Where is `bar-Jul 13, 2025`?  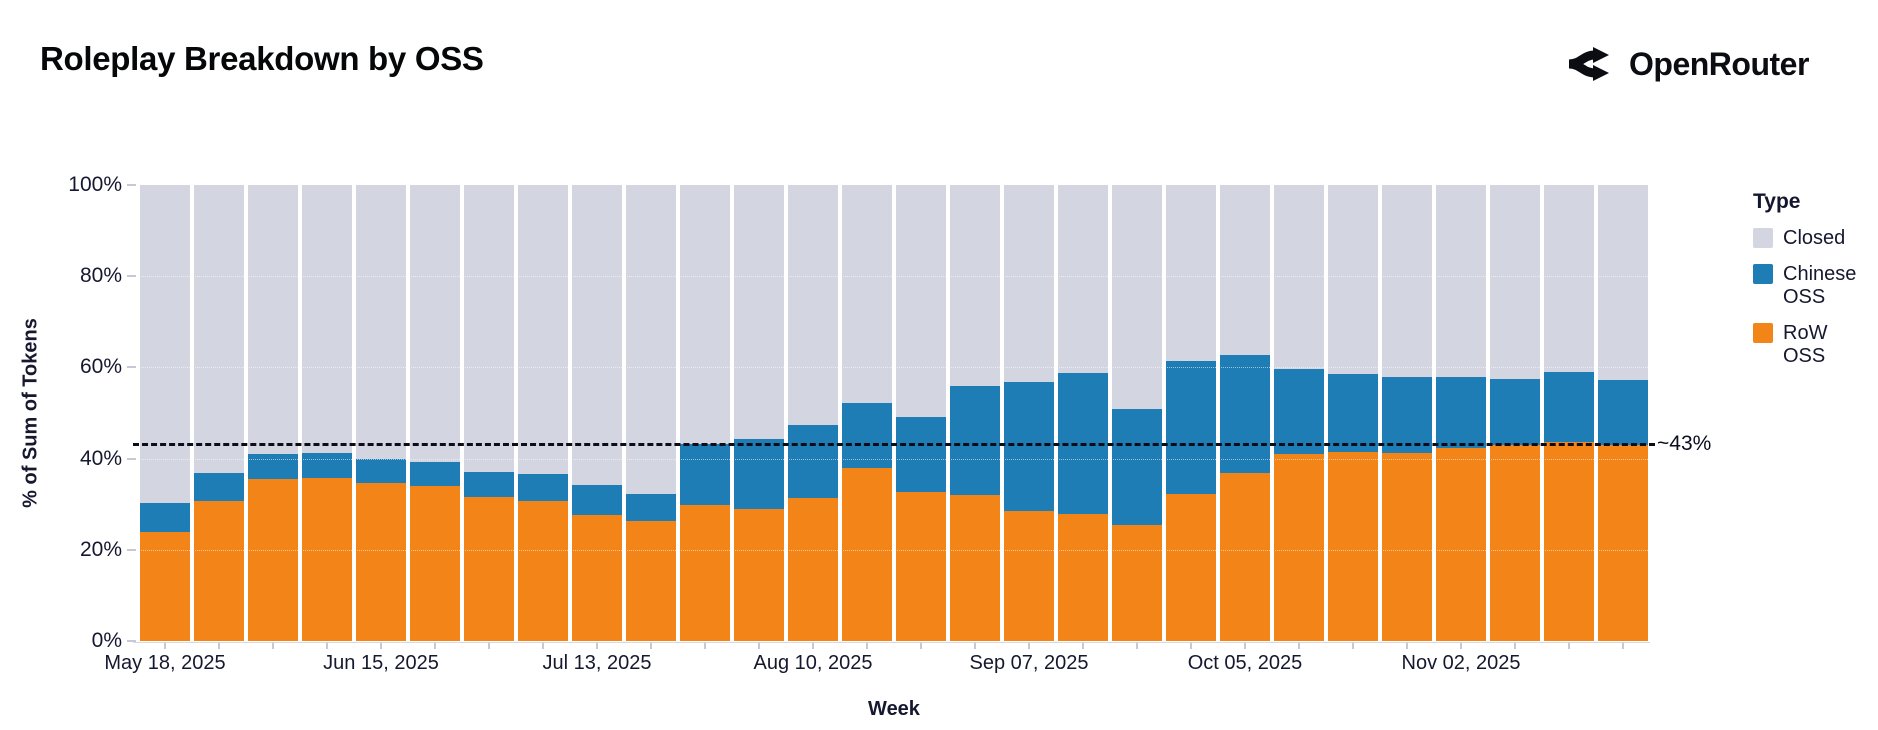
bar-Jul 13, 2025 is located at coordinates (597, 413).